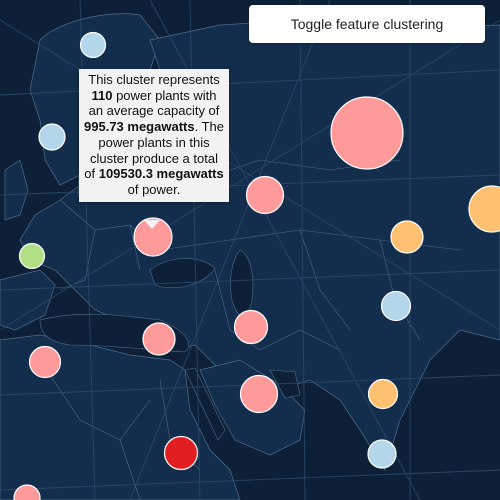 The width and height of the screenshot is (500, 500). What do you see at coordinates (139, 127) in the screenshot?
I see `popup-avg-capacity: 995.73 megawatts` at bounding box center [139, 127].